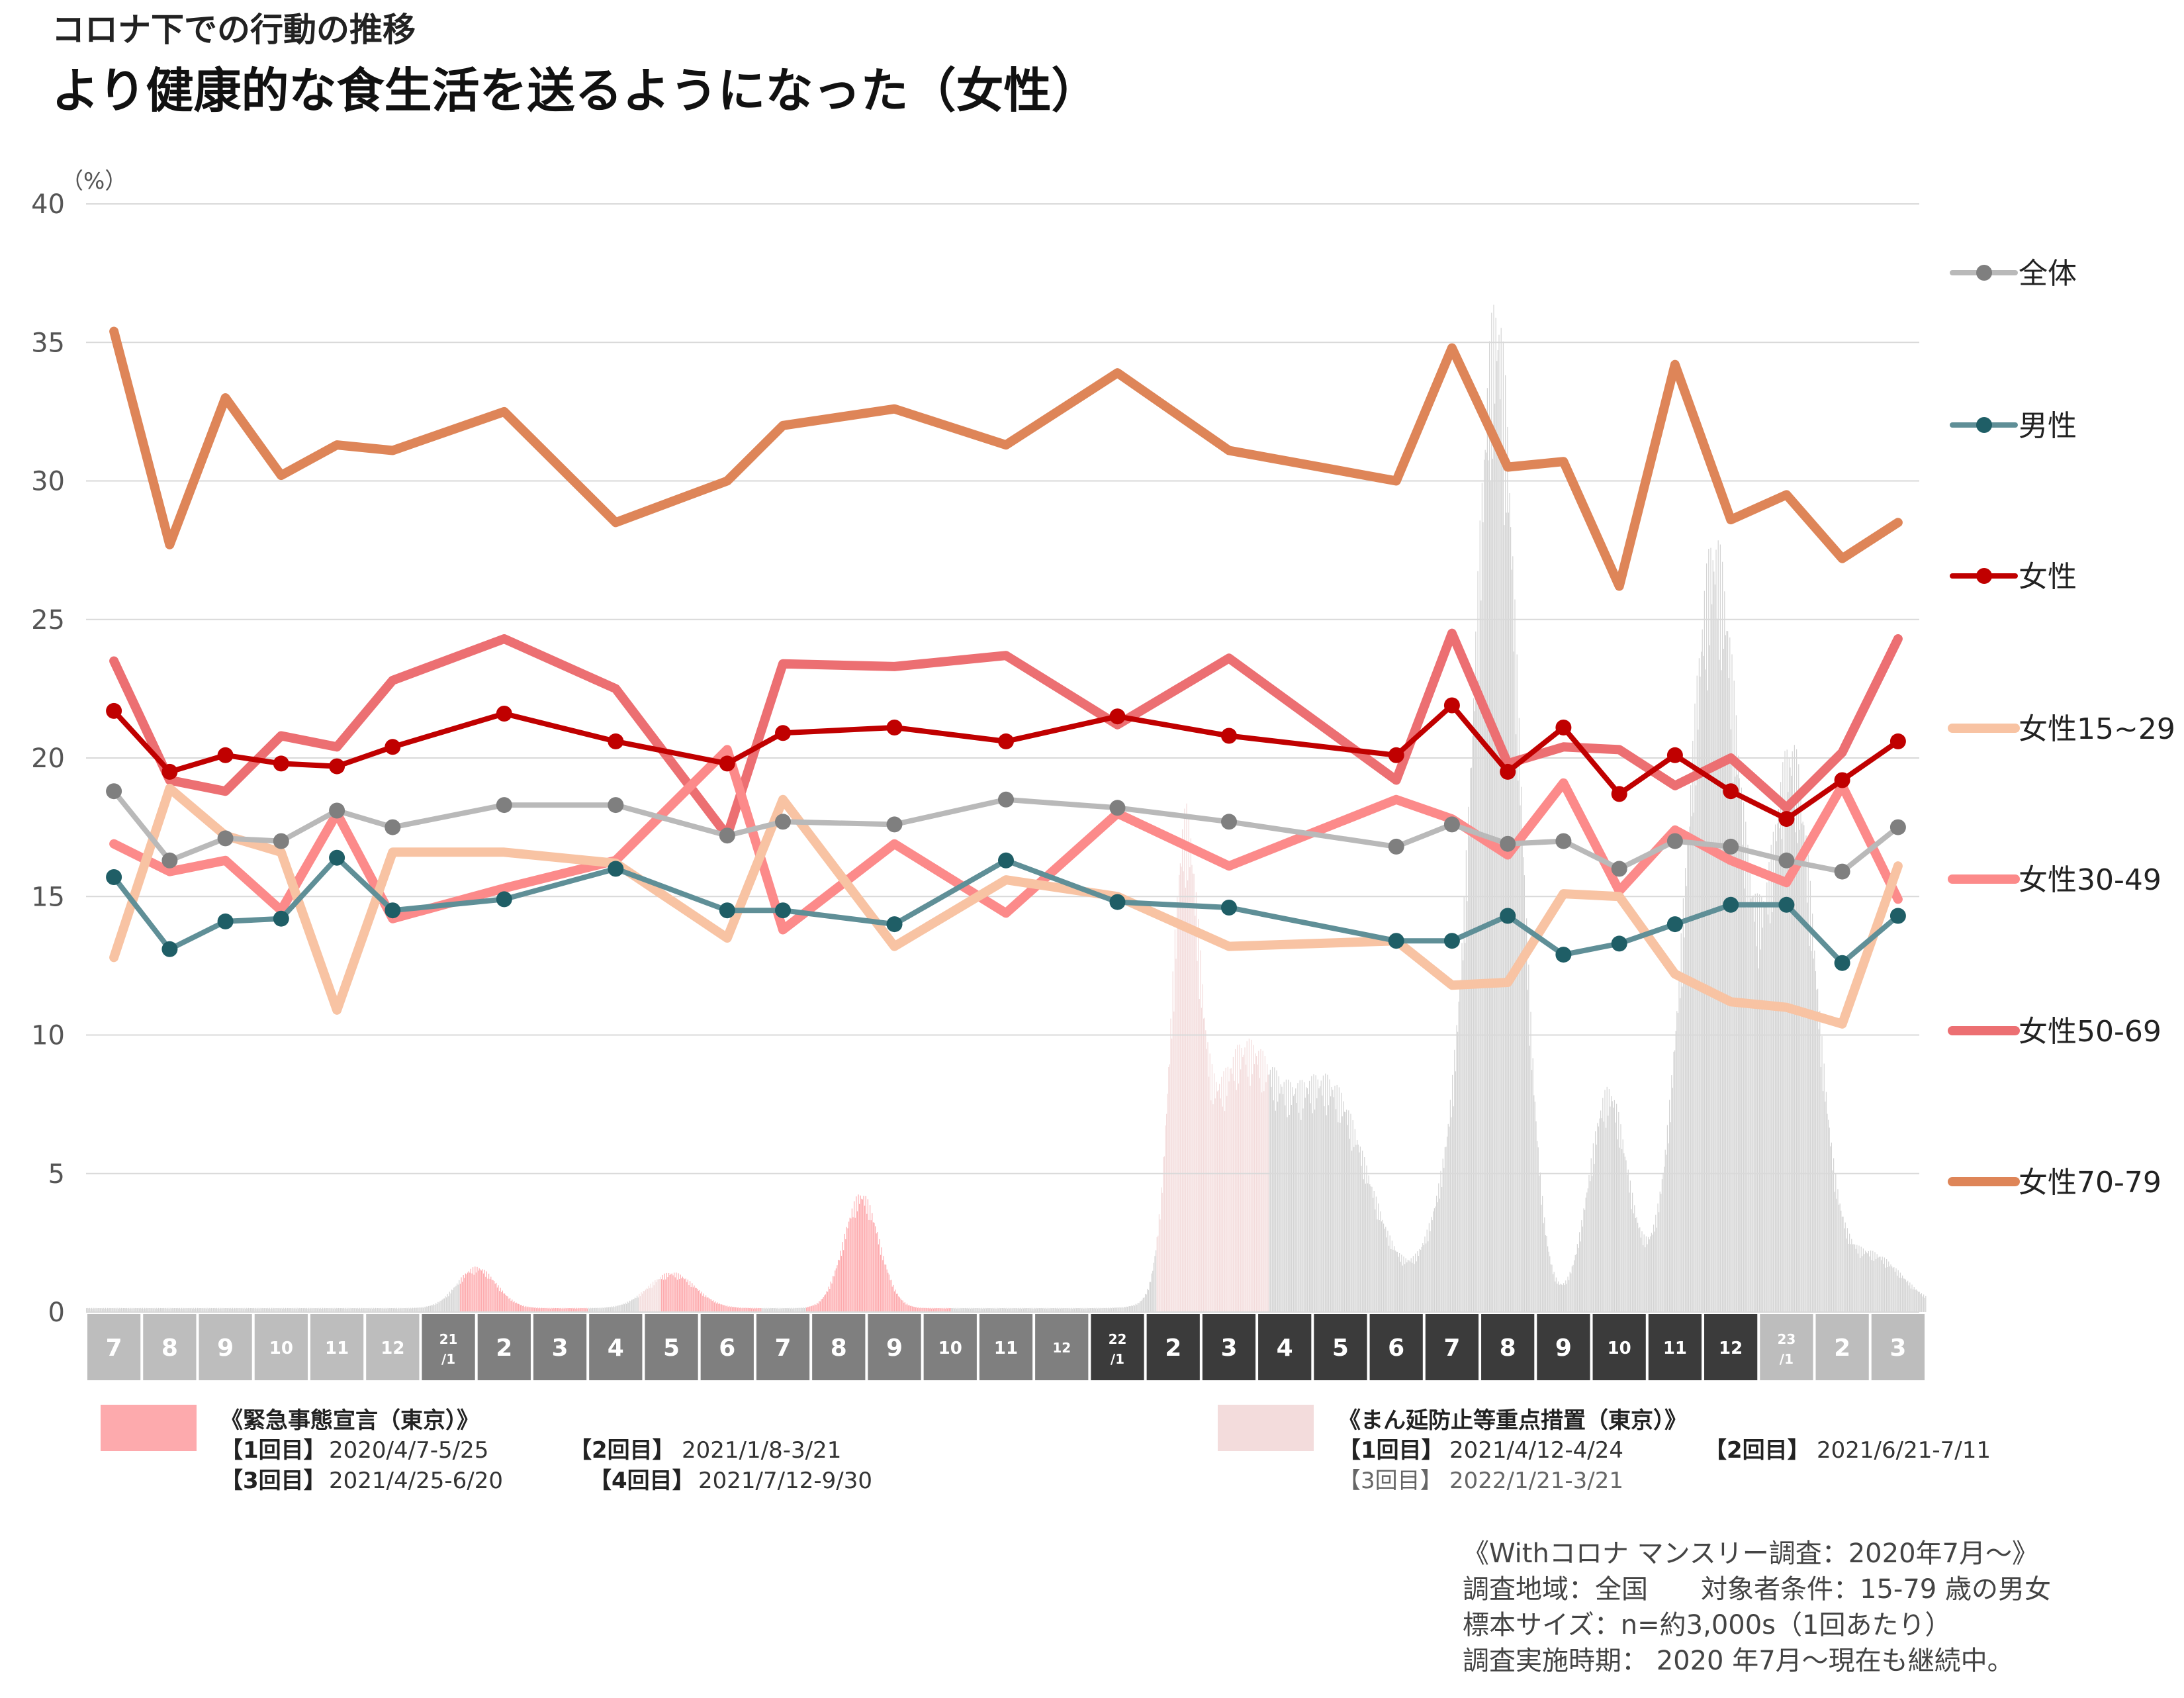  What do you see at coordinates (2048, 426) in the screenshot?
I see `legend-label: 男性` at bounding box center [2048, 426].